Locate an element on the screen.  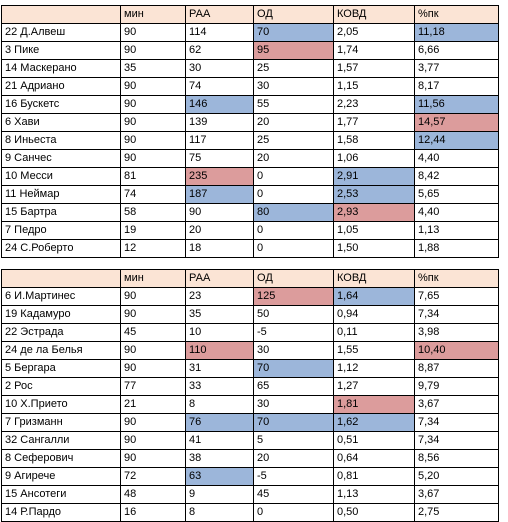
table-row: 15 Ансотеги 48 9 45 1,13 3,67 is located at coordinates (250, 494).